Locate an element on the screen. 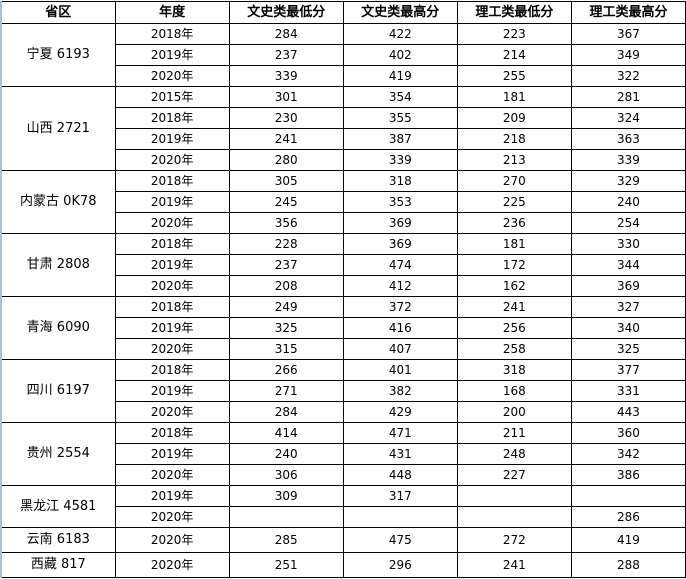 The image size is (686, 579). science-min-cell: 214 is located at coordinates (514, 55).